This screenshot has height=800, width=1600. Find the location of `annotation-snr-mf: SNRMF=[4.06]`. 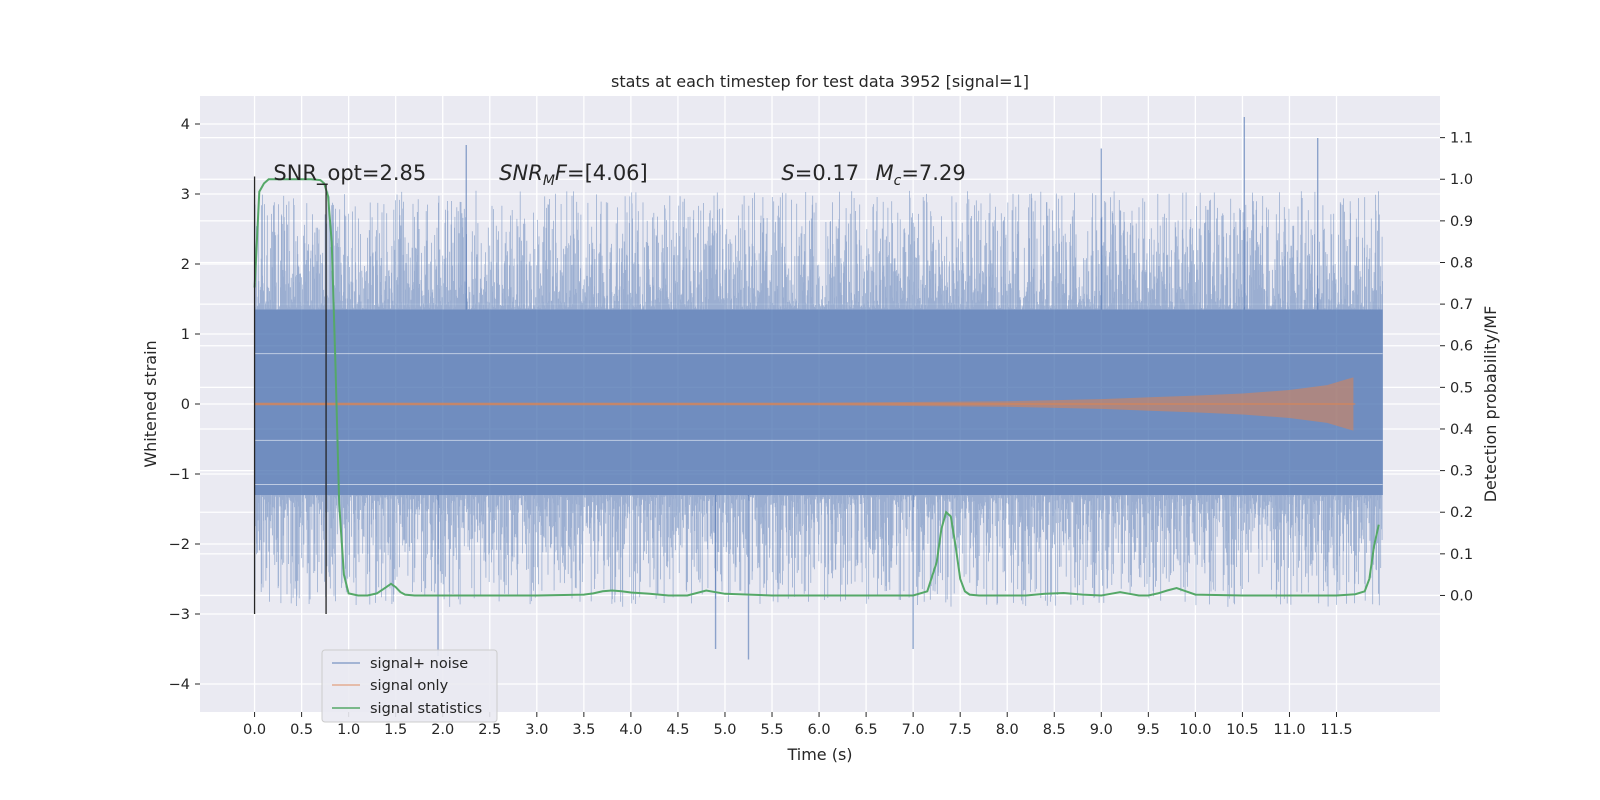

annotation-snr-mf: SNRMF=[4.06] is located at coordinates (573, 175).